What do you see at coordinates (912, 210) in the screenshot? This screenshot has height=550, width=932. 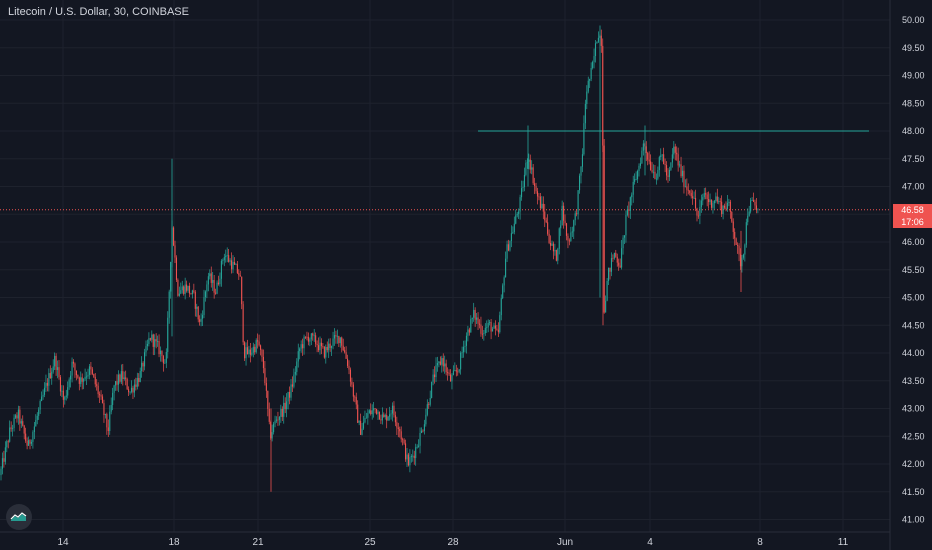 I see `current-price-label: 46.58` at bounding box center [912, 210].